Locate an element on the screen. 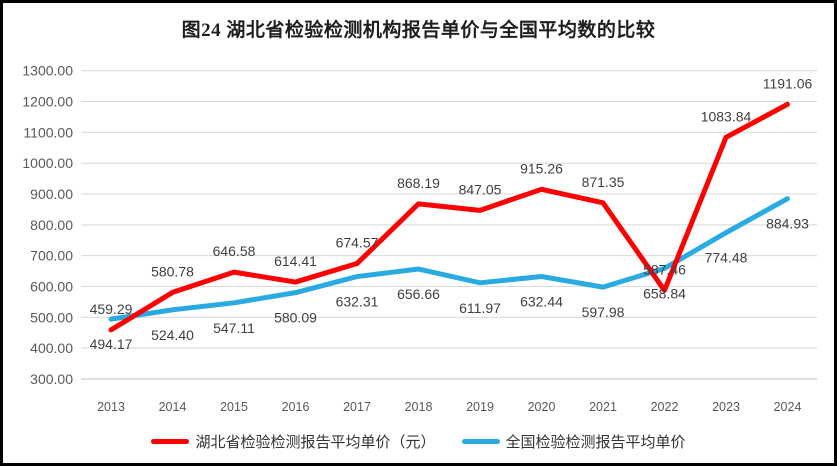 This screenshot has height=466, width=837. data-label-hubei: 674.57 is located at coordinates (357, 243).